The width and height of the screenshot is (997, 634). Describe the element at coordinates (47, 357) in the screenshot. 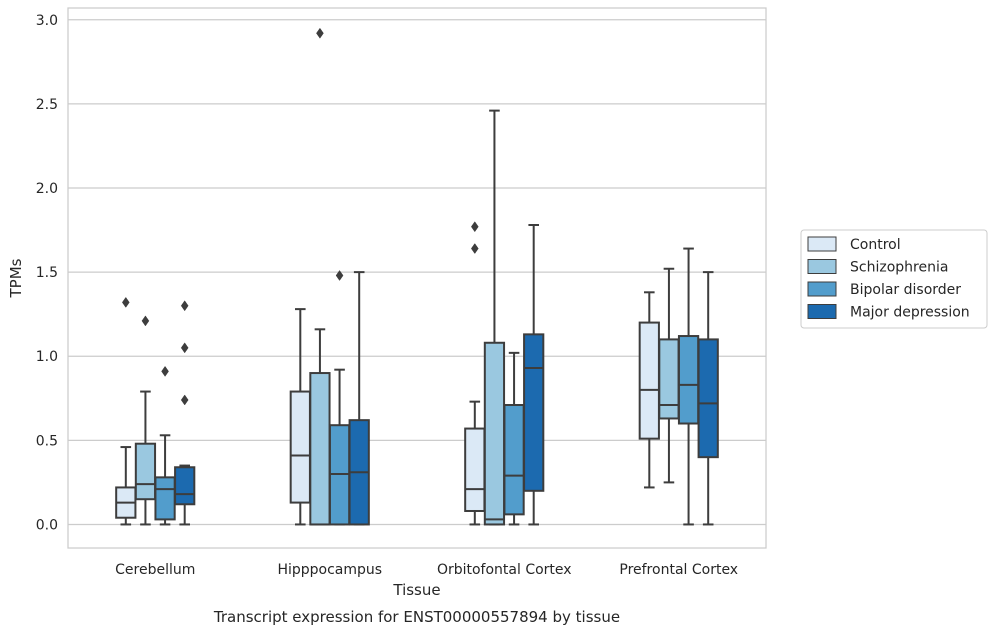

I see `y-tick-label: 1.0` at that location.